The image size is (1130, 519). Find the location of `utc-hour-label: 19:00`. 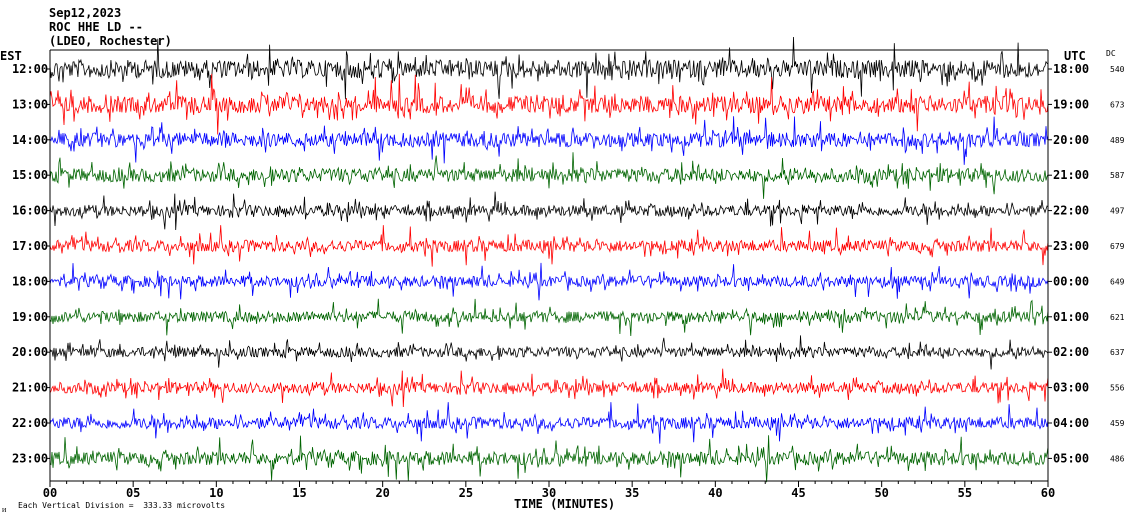

utc-hour-label: 19:00 is located at coordinates (1071, 104).